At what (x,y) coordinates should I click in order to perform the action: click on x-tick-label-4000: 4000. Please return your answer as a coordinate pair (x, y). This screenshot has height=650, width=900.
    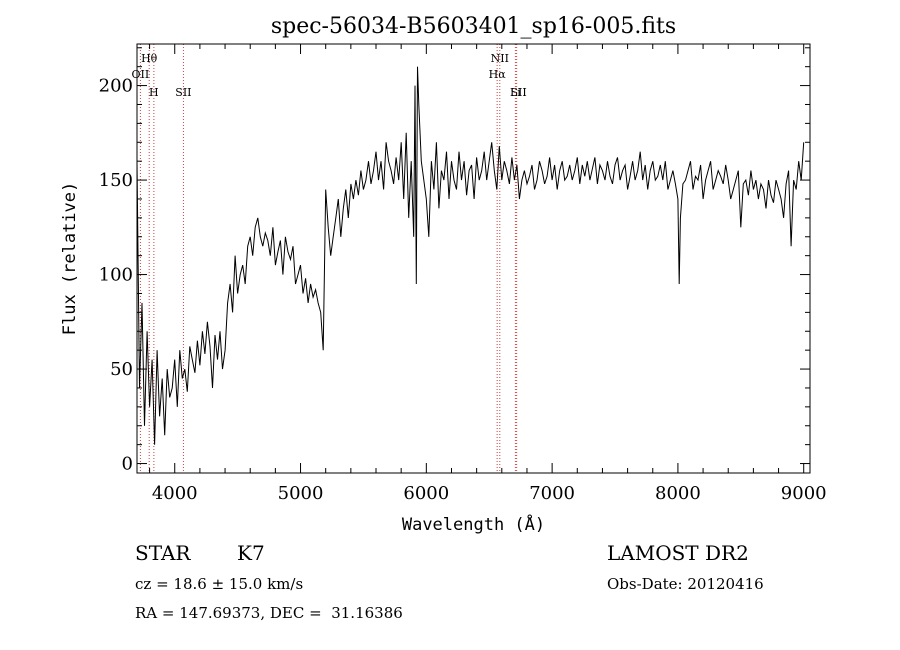
    Looking at the image, I should click on (175, 493).